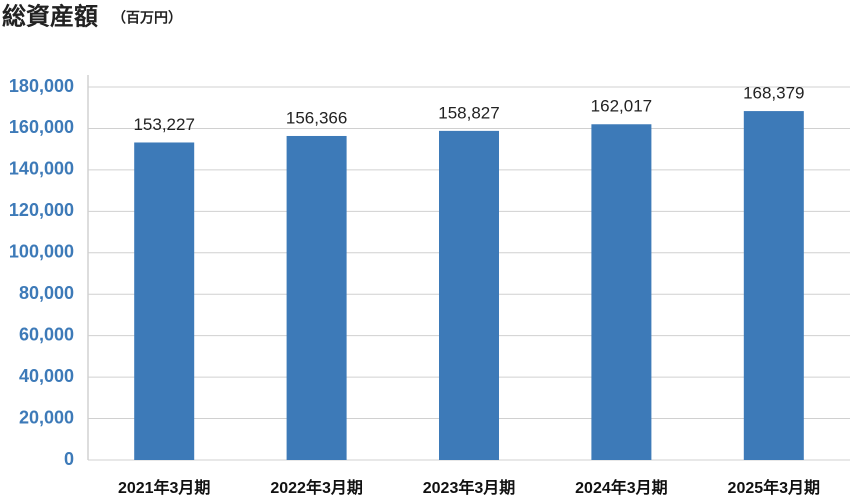  Describe the element at coordinates (46, 293) in the screenshot. I see `y-tick-label: 80,000` at that location.